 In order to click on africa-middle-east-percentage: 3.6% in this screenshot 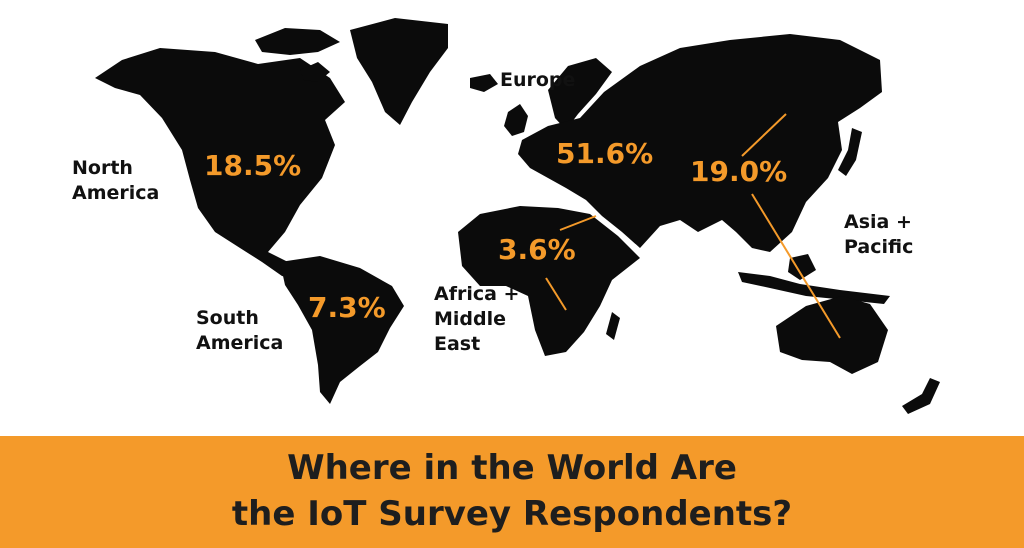, I will do `click(537, 249)`.